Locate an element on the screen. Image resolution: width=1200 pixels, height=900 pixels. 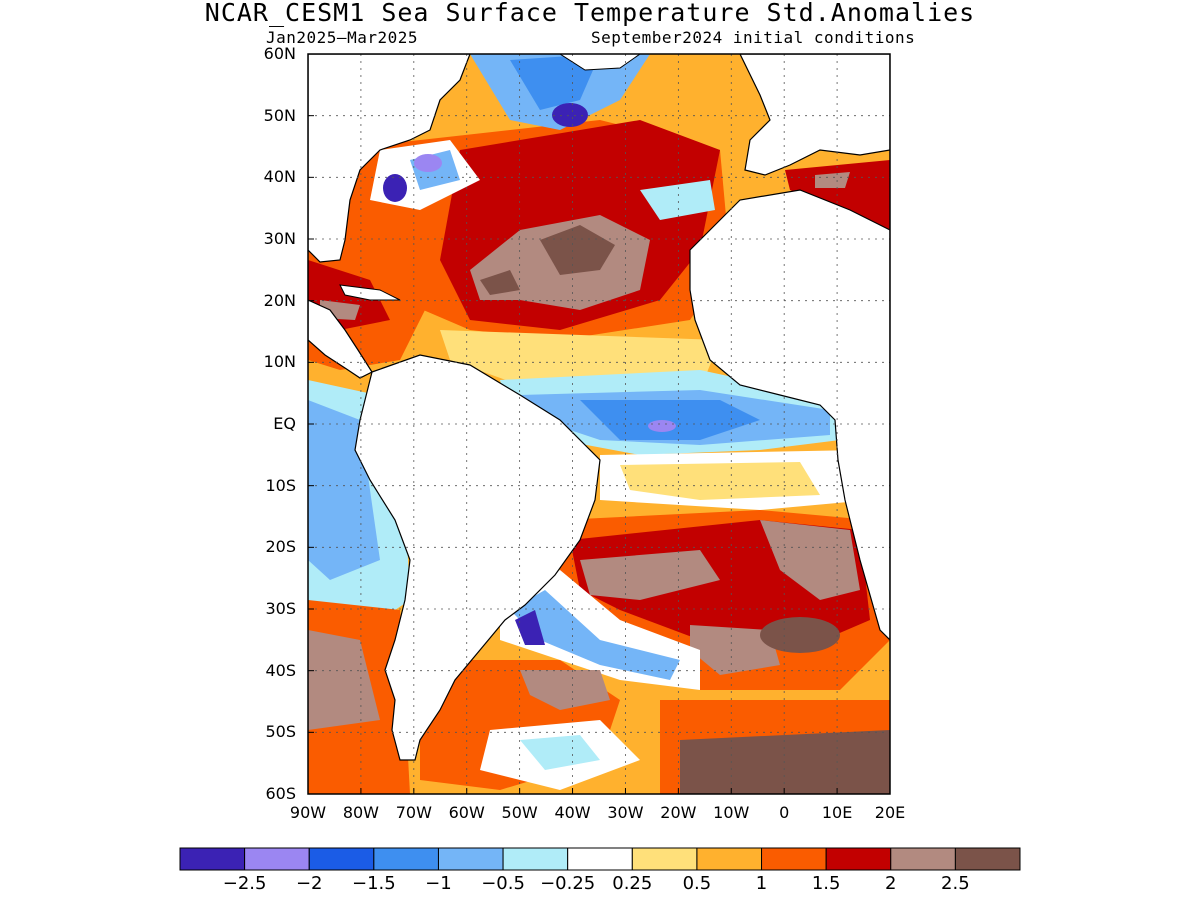
longitude-label: 90W is located at coordinates (308, 812).